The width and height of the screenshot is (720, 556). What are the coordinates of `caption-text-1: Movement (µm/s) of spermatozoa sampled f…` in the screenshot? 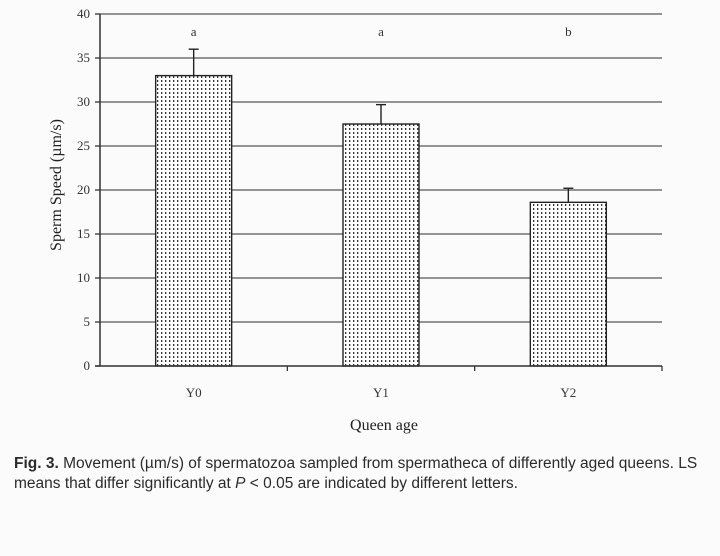 It's located at (356, 473).